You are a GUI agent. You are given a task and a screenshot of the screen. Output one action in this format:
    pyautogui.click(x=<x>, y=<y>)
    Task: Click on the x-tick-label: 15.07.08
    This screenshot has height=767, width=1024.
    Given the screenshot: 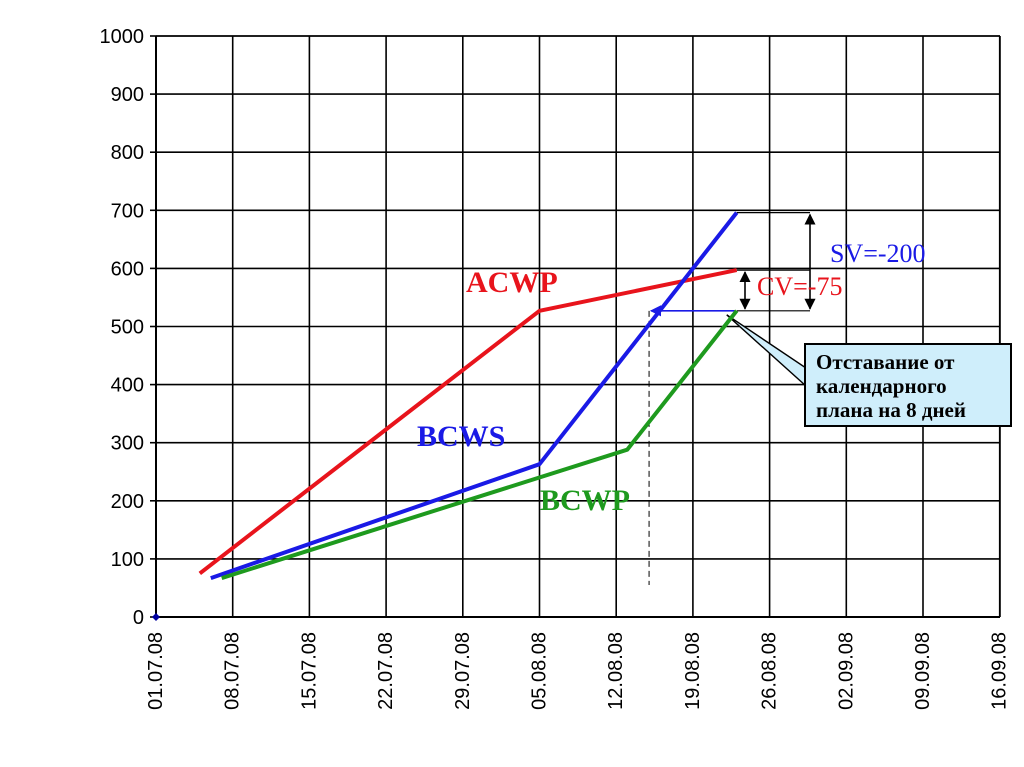 What is the action you would take?
    pyautogui.click(x=309, y=671)
    